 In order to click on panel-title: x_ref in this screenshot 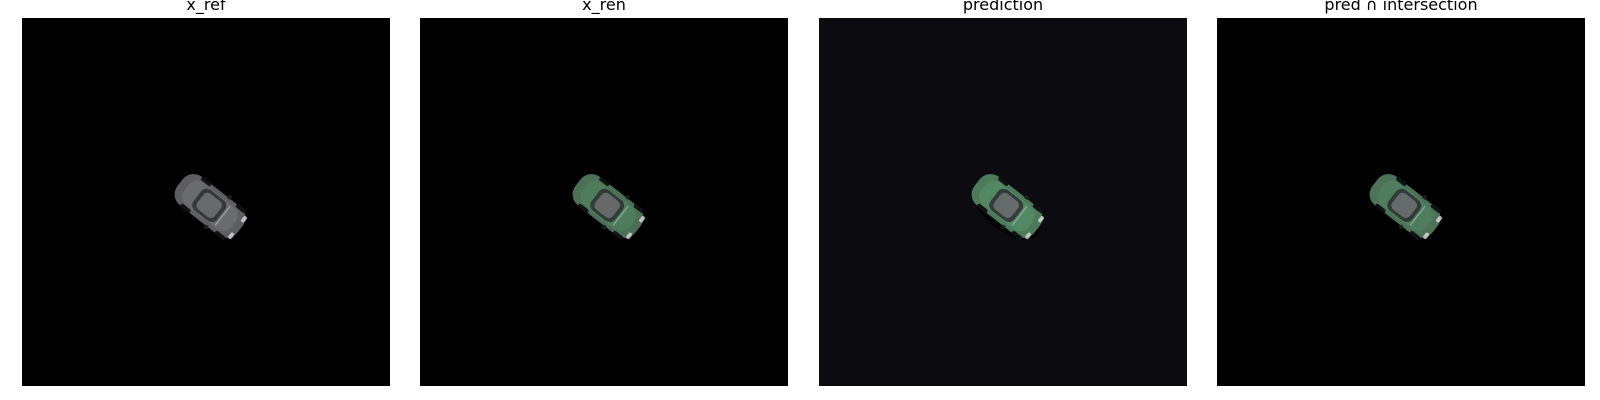, I will do `click(206, 7)`.